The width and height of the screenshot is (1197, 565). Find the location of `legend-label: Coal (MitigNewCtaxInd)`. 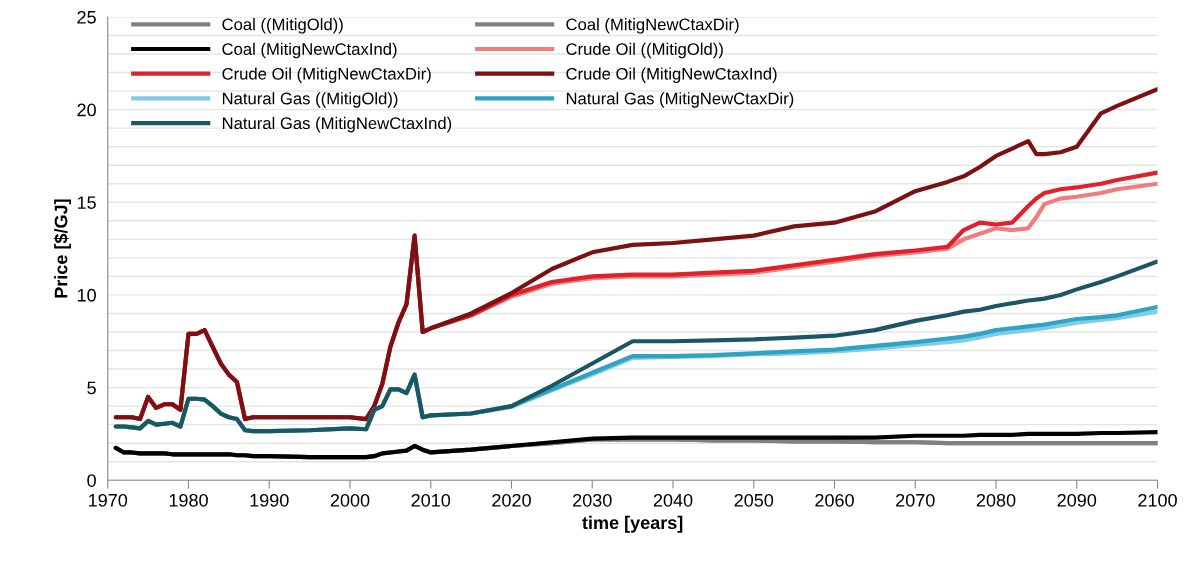

legend-label: Coal (MitigNewCtaxInd) is located at coordinates (309, 50).